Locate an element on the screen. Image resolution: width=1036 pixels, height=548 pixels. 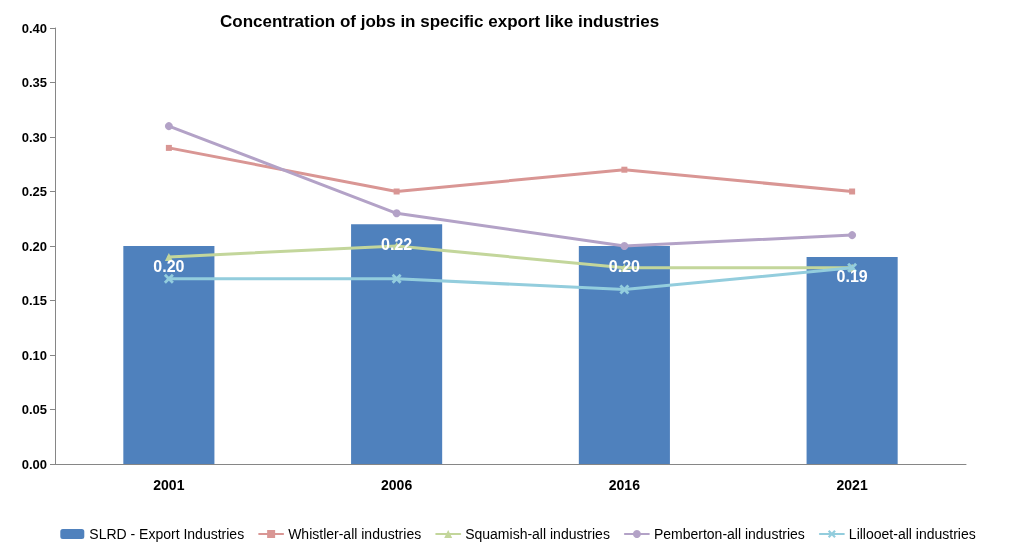
y-tick-label: 0.25 is located at coordinates (34, 191).